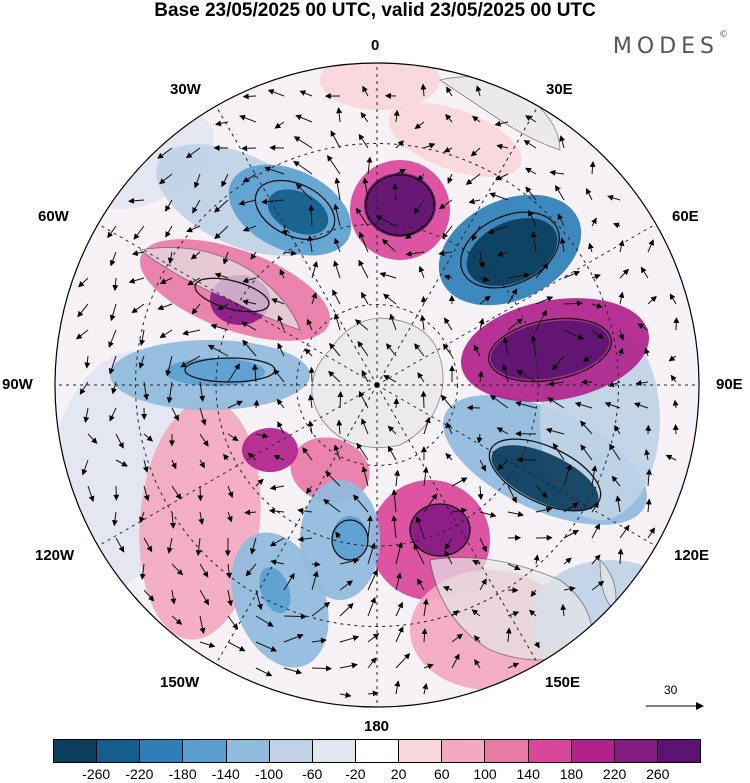 The height and width of the screenshot is (783, 750). Describe the element at coordinates (563, 682) in the screenshot. I see `lon-label-150e: 150E` at that location.